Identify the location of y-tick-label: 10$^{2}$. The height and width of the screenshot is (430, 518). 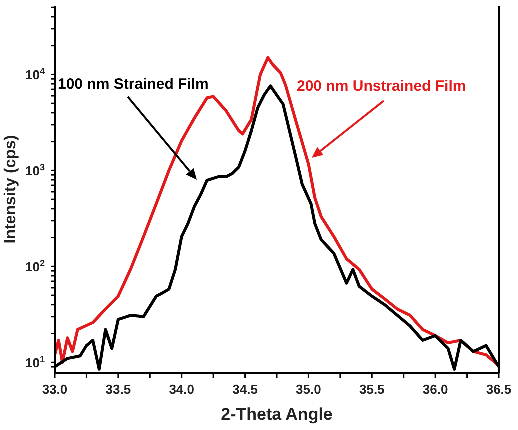
(35, 266).